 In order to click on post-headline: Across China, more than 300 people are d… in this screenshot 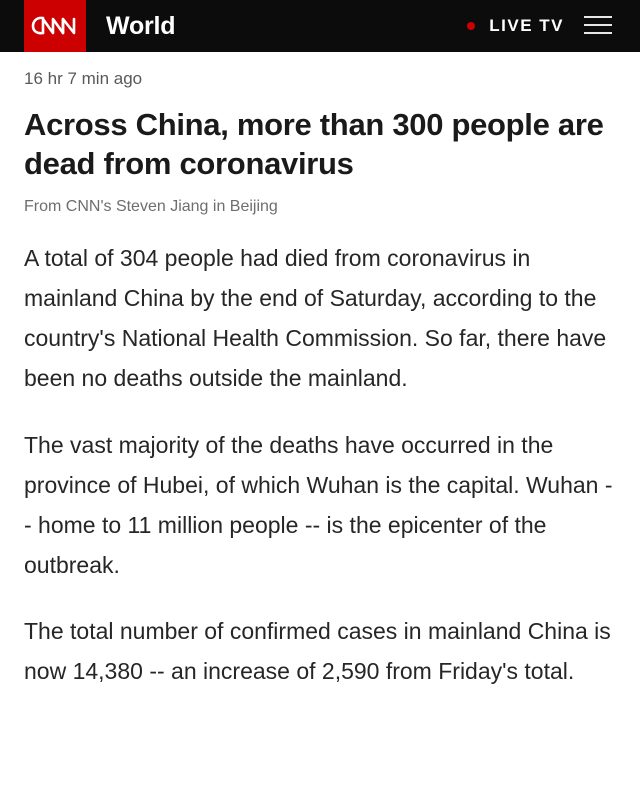, I will do `click(314, 144)`.